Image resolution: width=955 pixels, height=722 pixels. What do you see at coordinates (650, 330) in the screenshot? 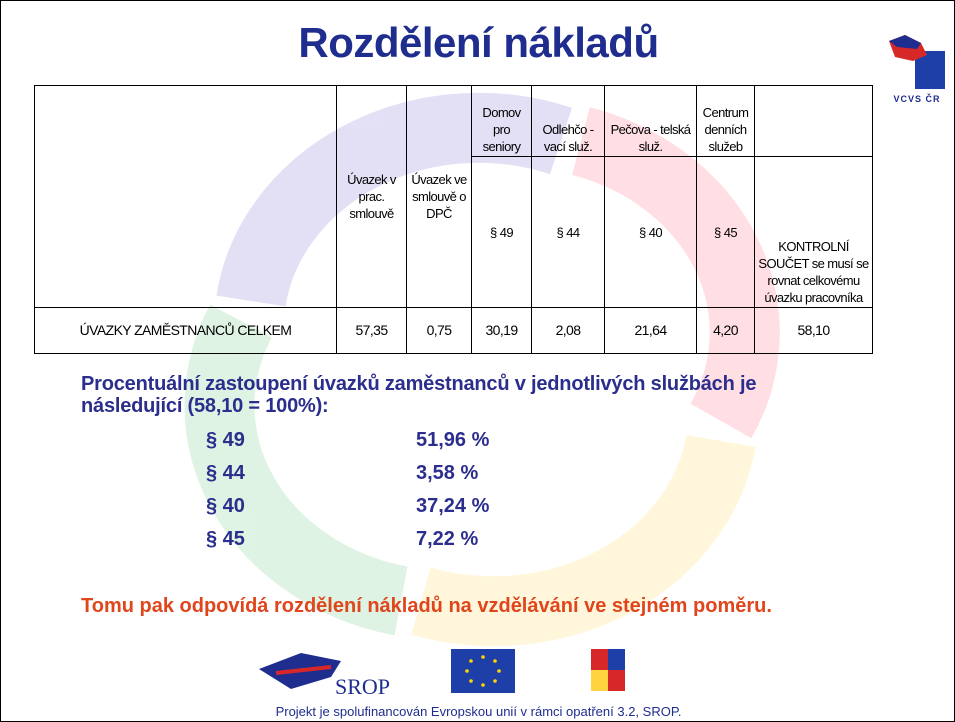
I see `value-cell: 21,64` at bounding box center [650, 330].